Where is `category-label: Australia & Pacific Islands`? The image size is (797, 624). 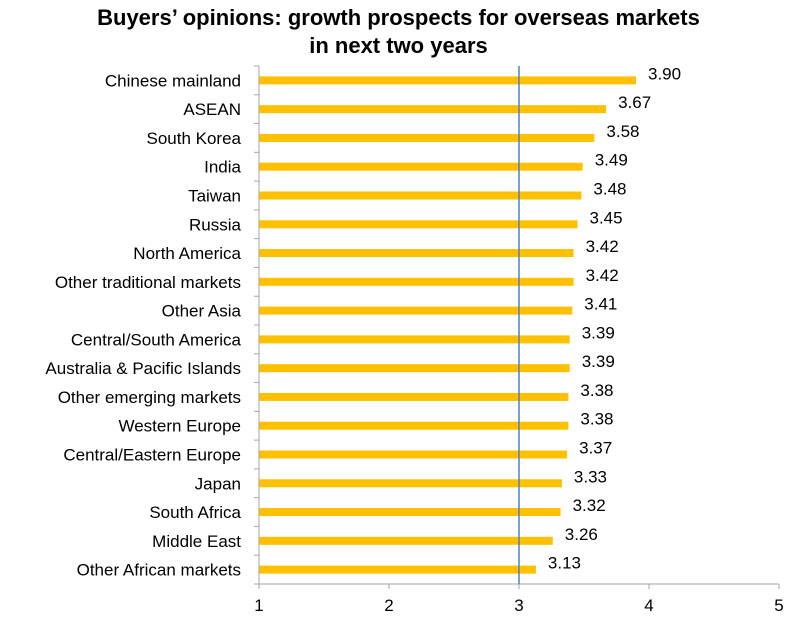 category-label: Australia & Pacific Islands is located at coordinates (143, 368).